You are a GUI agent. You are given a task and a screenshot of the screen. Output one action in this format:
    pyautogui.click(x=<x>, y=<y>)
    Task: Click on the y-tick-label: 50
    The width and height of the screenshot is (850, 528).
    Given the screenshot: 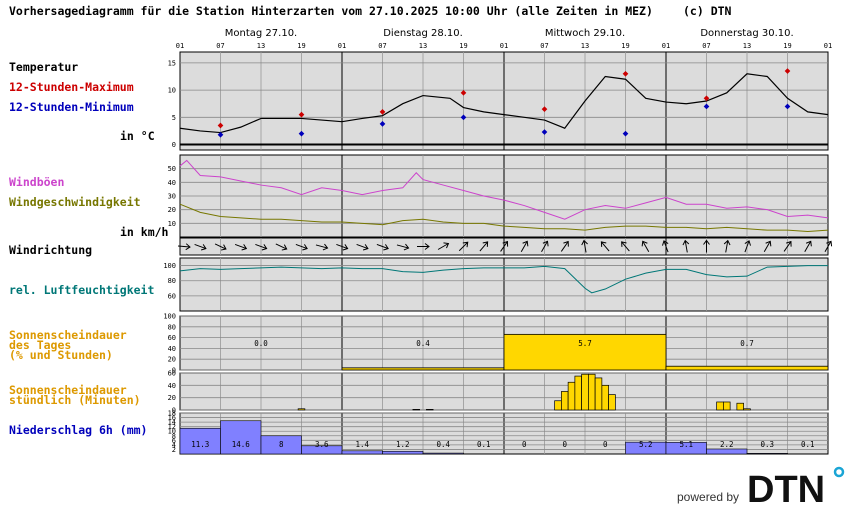 What is the action you would take?
    pyautogui.click(x=172, y=169)
    